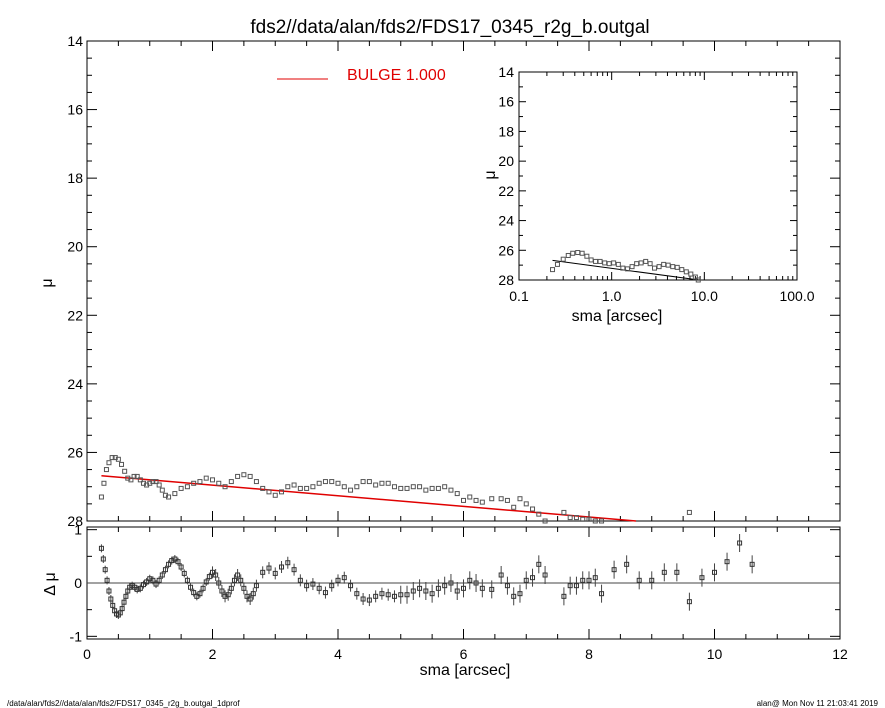 The height and width of the screenshot is (708, 885). Describe the element at coordinates (75, 110) in the screenshot. I see `main-y-tick-label: 16` at that location.